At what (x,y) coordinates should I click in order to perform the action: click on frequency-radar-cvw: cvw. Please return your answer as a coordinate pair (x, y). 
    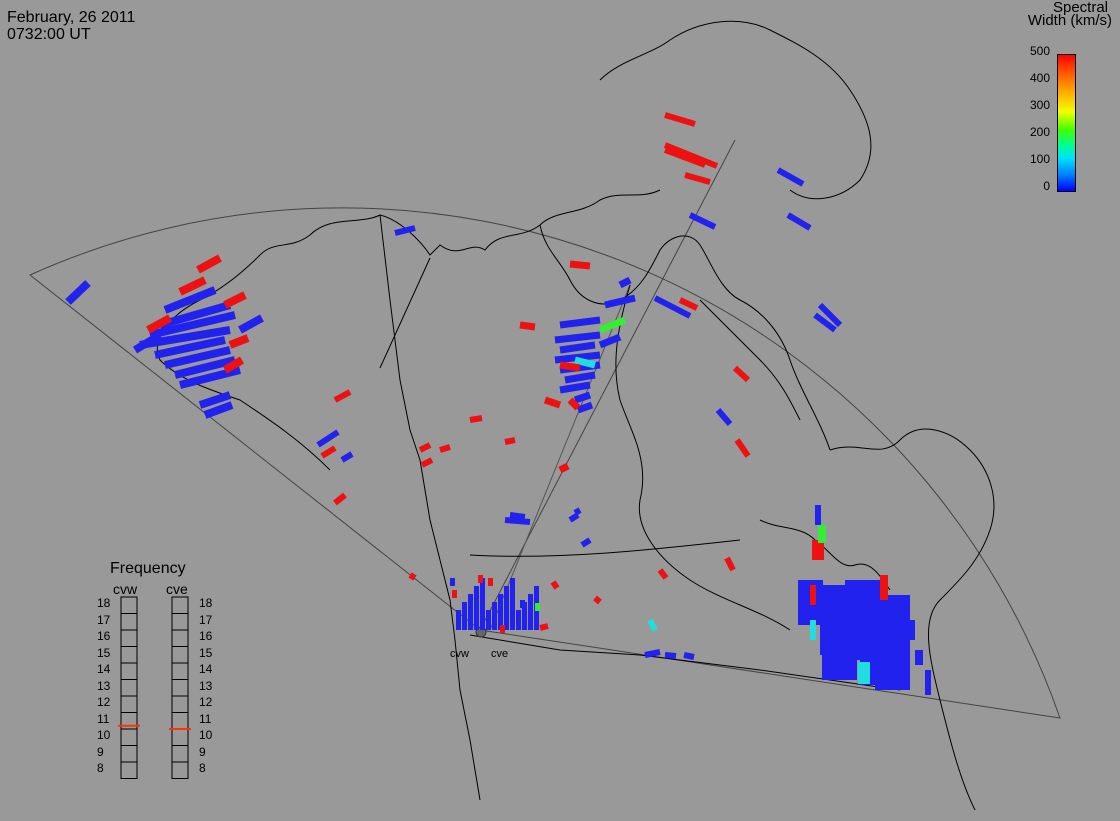
    Looking at the image, I should click on (125, 589).